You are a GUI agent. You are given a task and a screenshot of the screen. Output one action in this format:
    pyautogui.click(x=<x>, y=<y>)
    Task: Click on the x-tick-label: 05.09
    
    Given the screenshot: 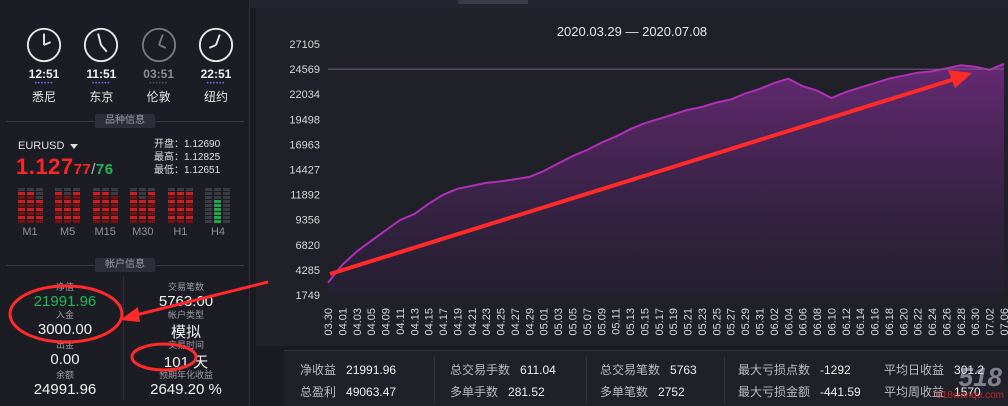 What is the action you would take?
    pyautogui.click(x=602, y=322)
    